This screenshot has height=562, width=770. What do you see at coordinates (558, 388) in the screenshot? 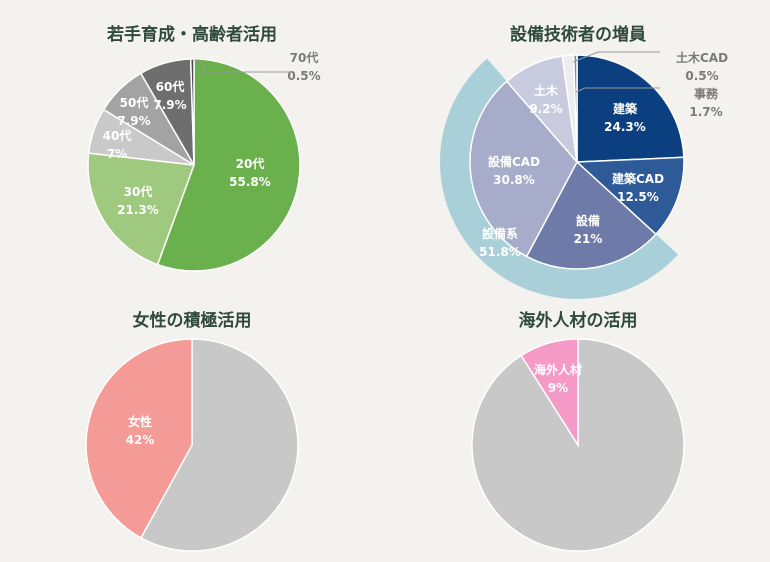
I see `pie4-label-2-value: 9%` at bounding box center [558, 388].